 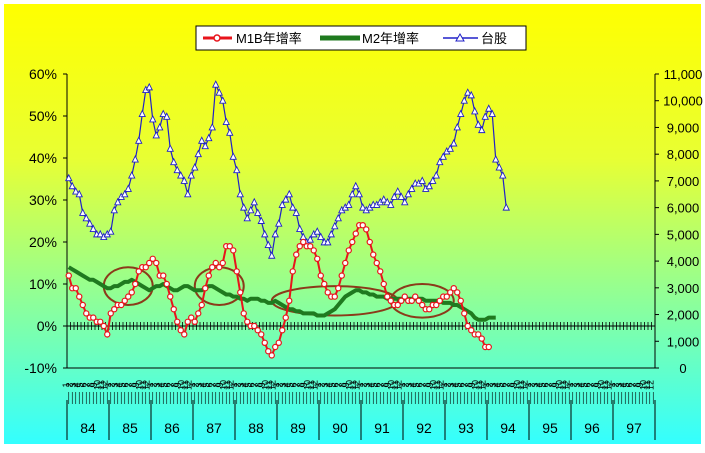 What do you see at coordinates (47, 326) in the screenshot?
I see `left-tick-label: 0%` at bounding box center [47, 326].